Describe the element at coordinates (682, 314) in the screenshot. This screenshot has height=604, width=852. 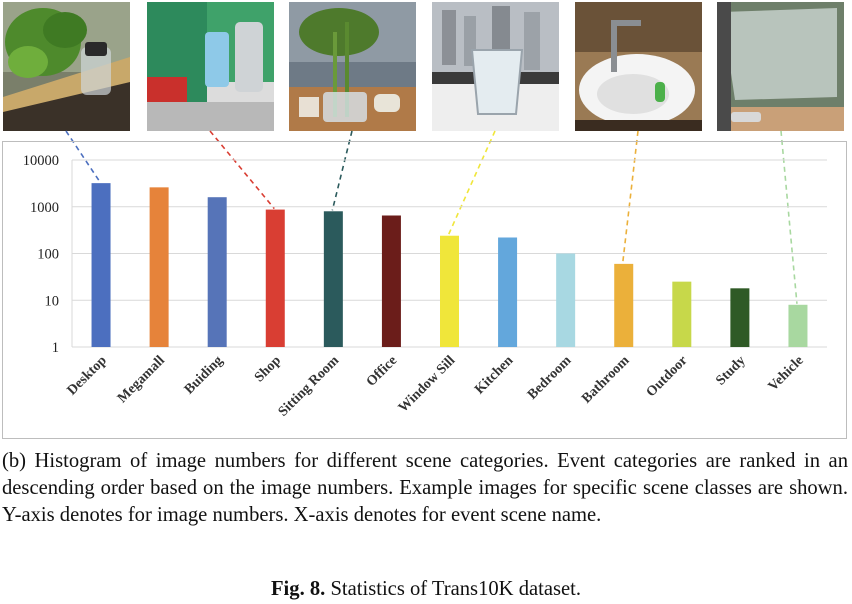
I see `bar-outdoor` at that location.